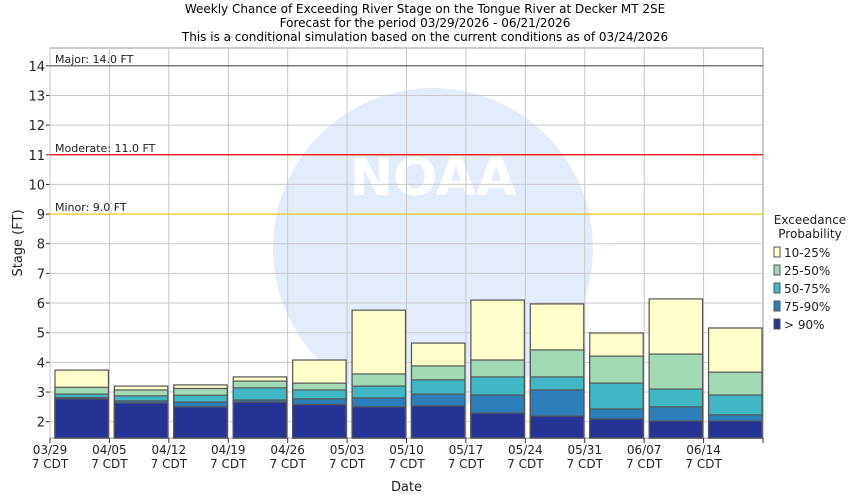  Describe the element at coordinates (807, 307) in the screenshot. I see `legend-label: 75-90%` at that location.